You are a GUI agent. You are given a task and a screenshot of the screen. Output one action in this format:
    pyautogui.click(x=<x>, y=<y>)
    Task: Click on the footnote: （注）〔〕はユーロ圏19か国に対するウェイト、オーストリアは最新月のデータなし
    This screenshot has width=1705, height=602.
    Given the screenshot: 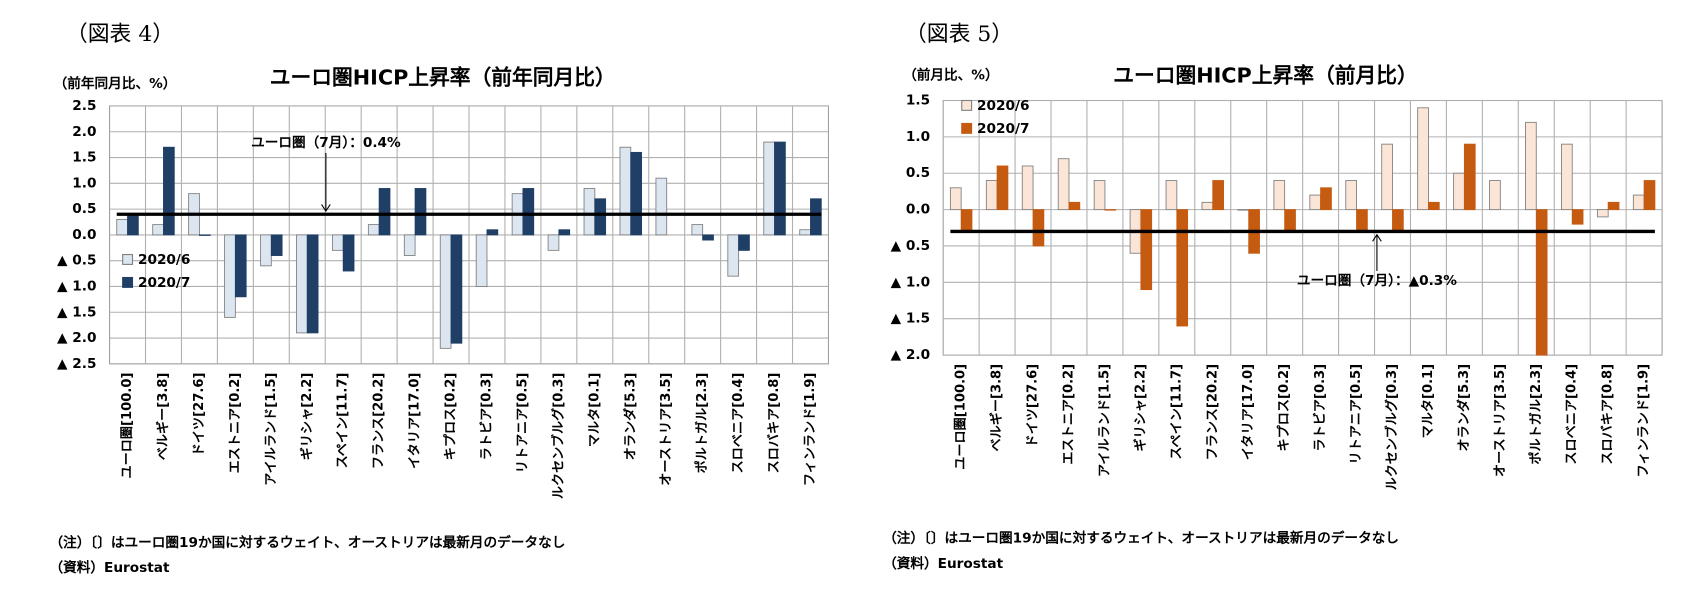 What is the action you would take?
    pyautogui.click(x=307, y=542)
    